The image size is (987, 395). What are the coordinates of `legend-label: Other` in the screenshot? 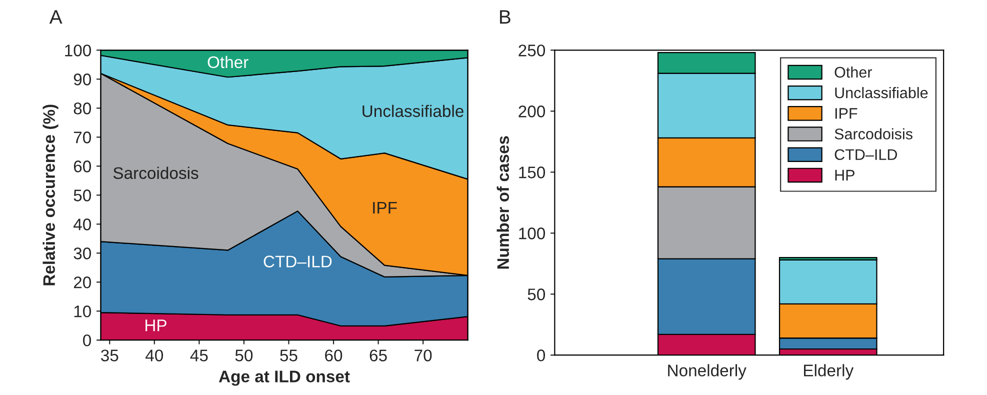 It's located at (853, 72).